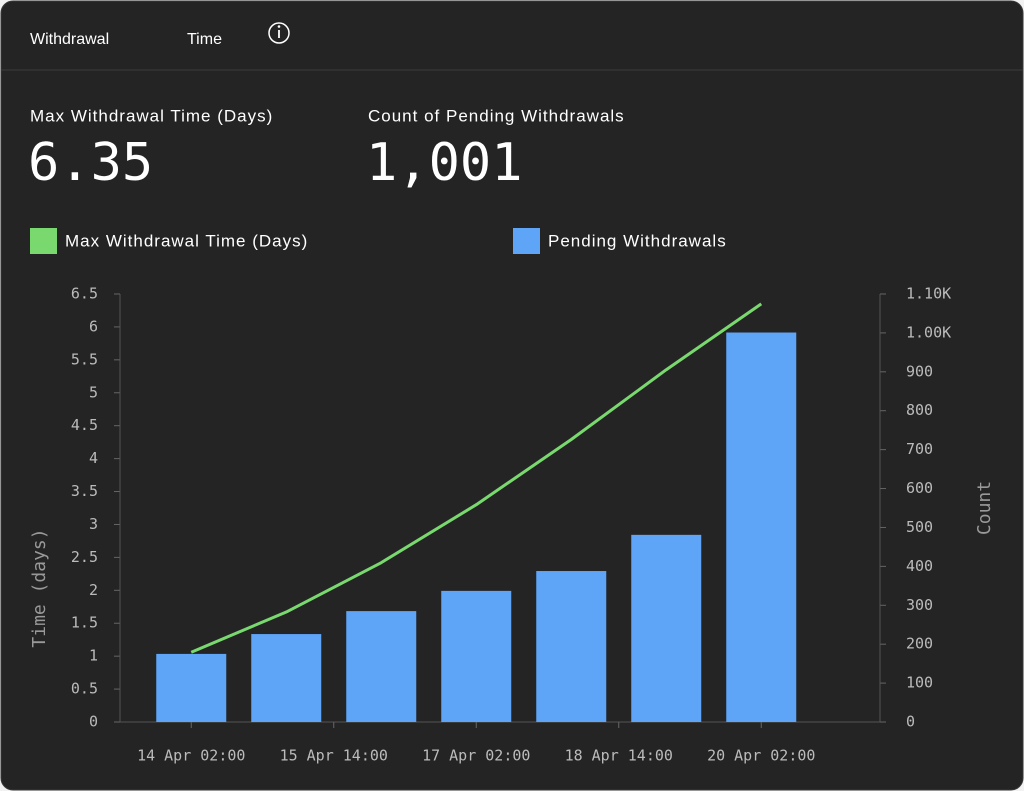 The width and height of the screenshot is (1024, 791). Describe the element at coordinates (910, 722) in the screenshot. I see `y2-tick-label: 0` at that location.